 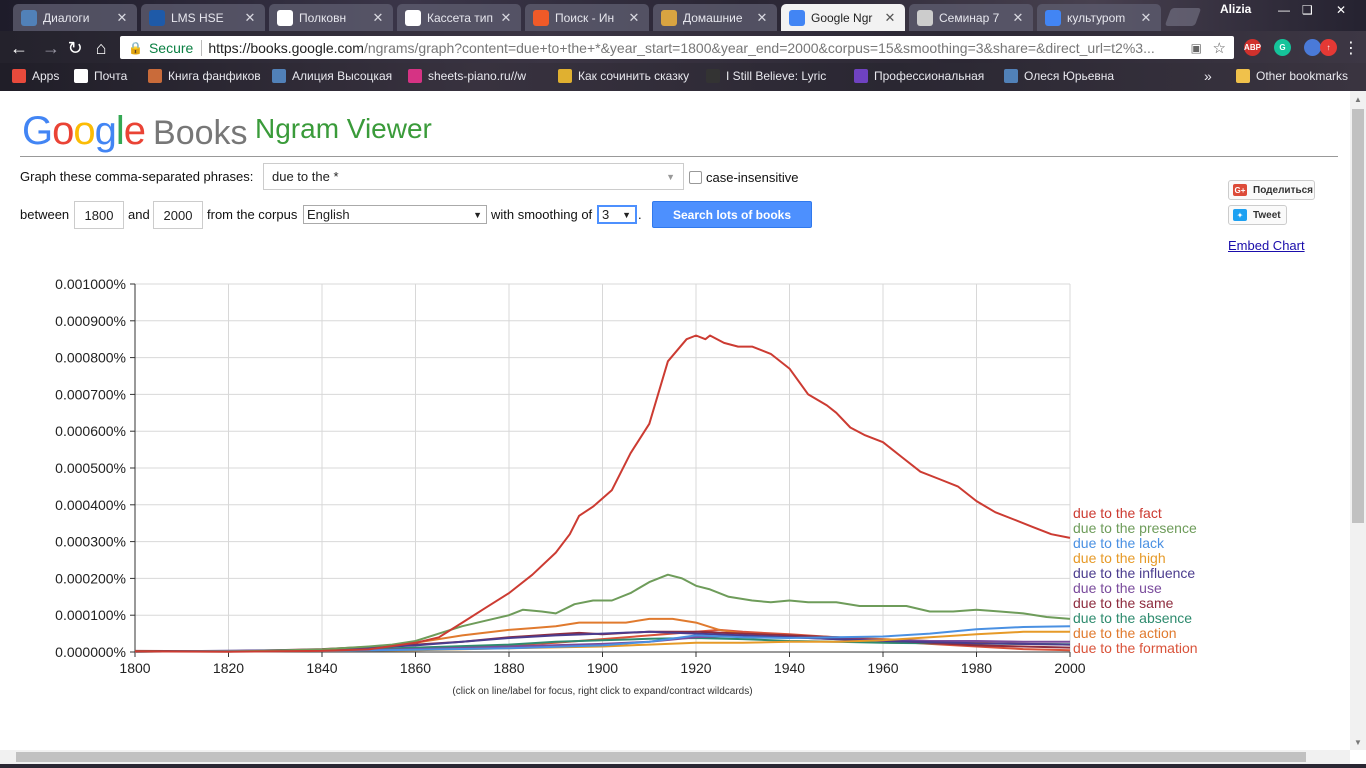 I want to click on tab-3: Полковн ✕, so click(x=331, y=17).